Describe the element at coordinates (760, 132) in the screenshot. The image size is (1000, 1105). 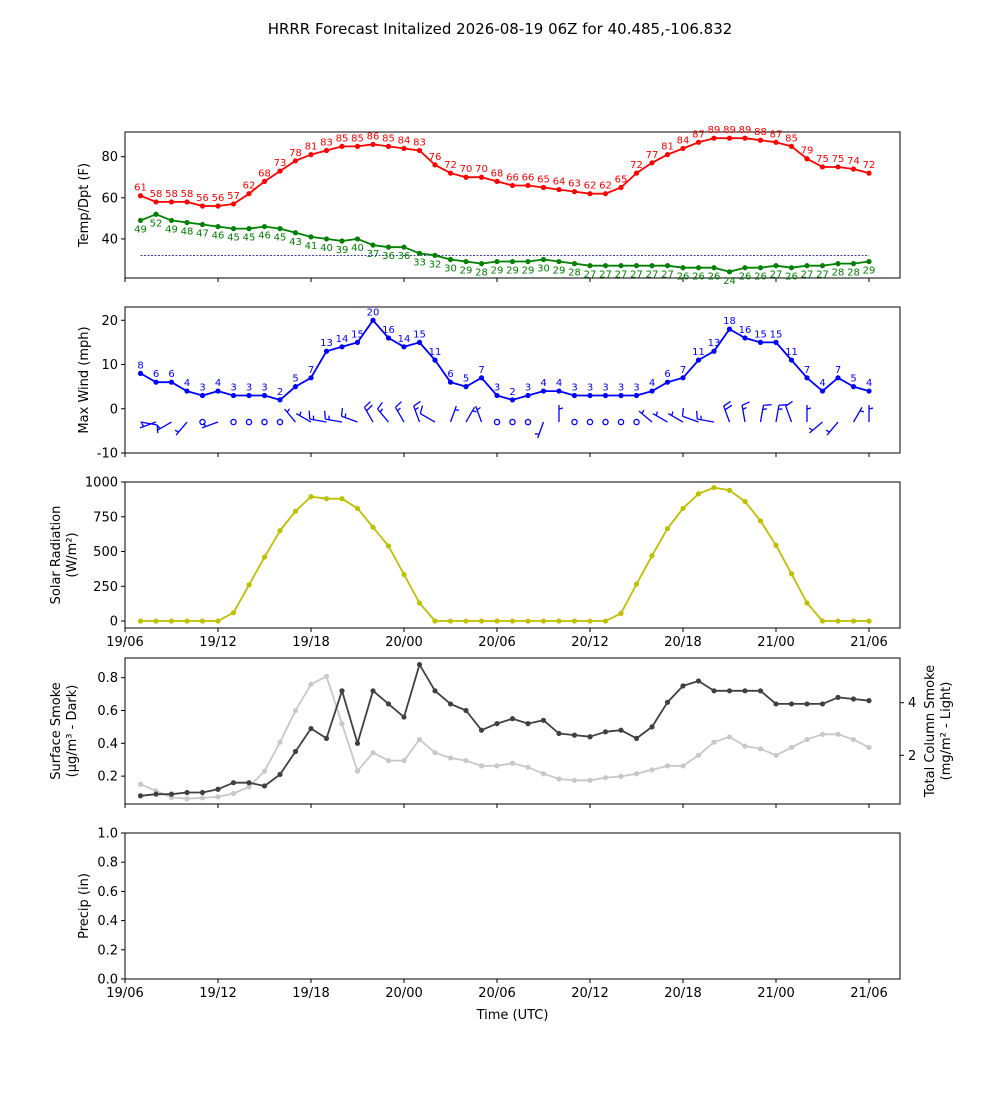
I see `data-label: 88` at that location.